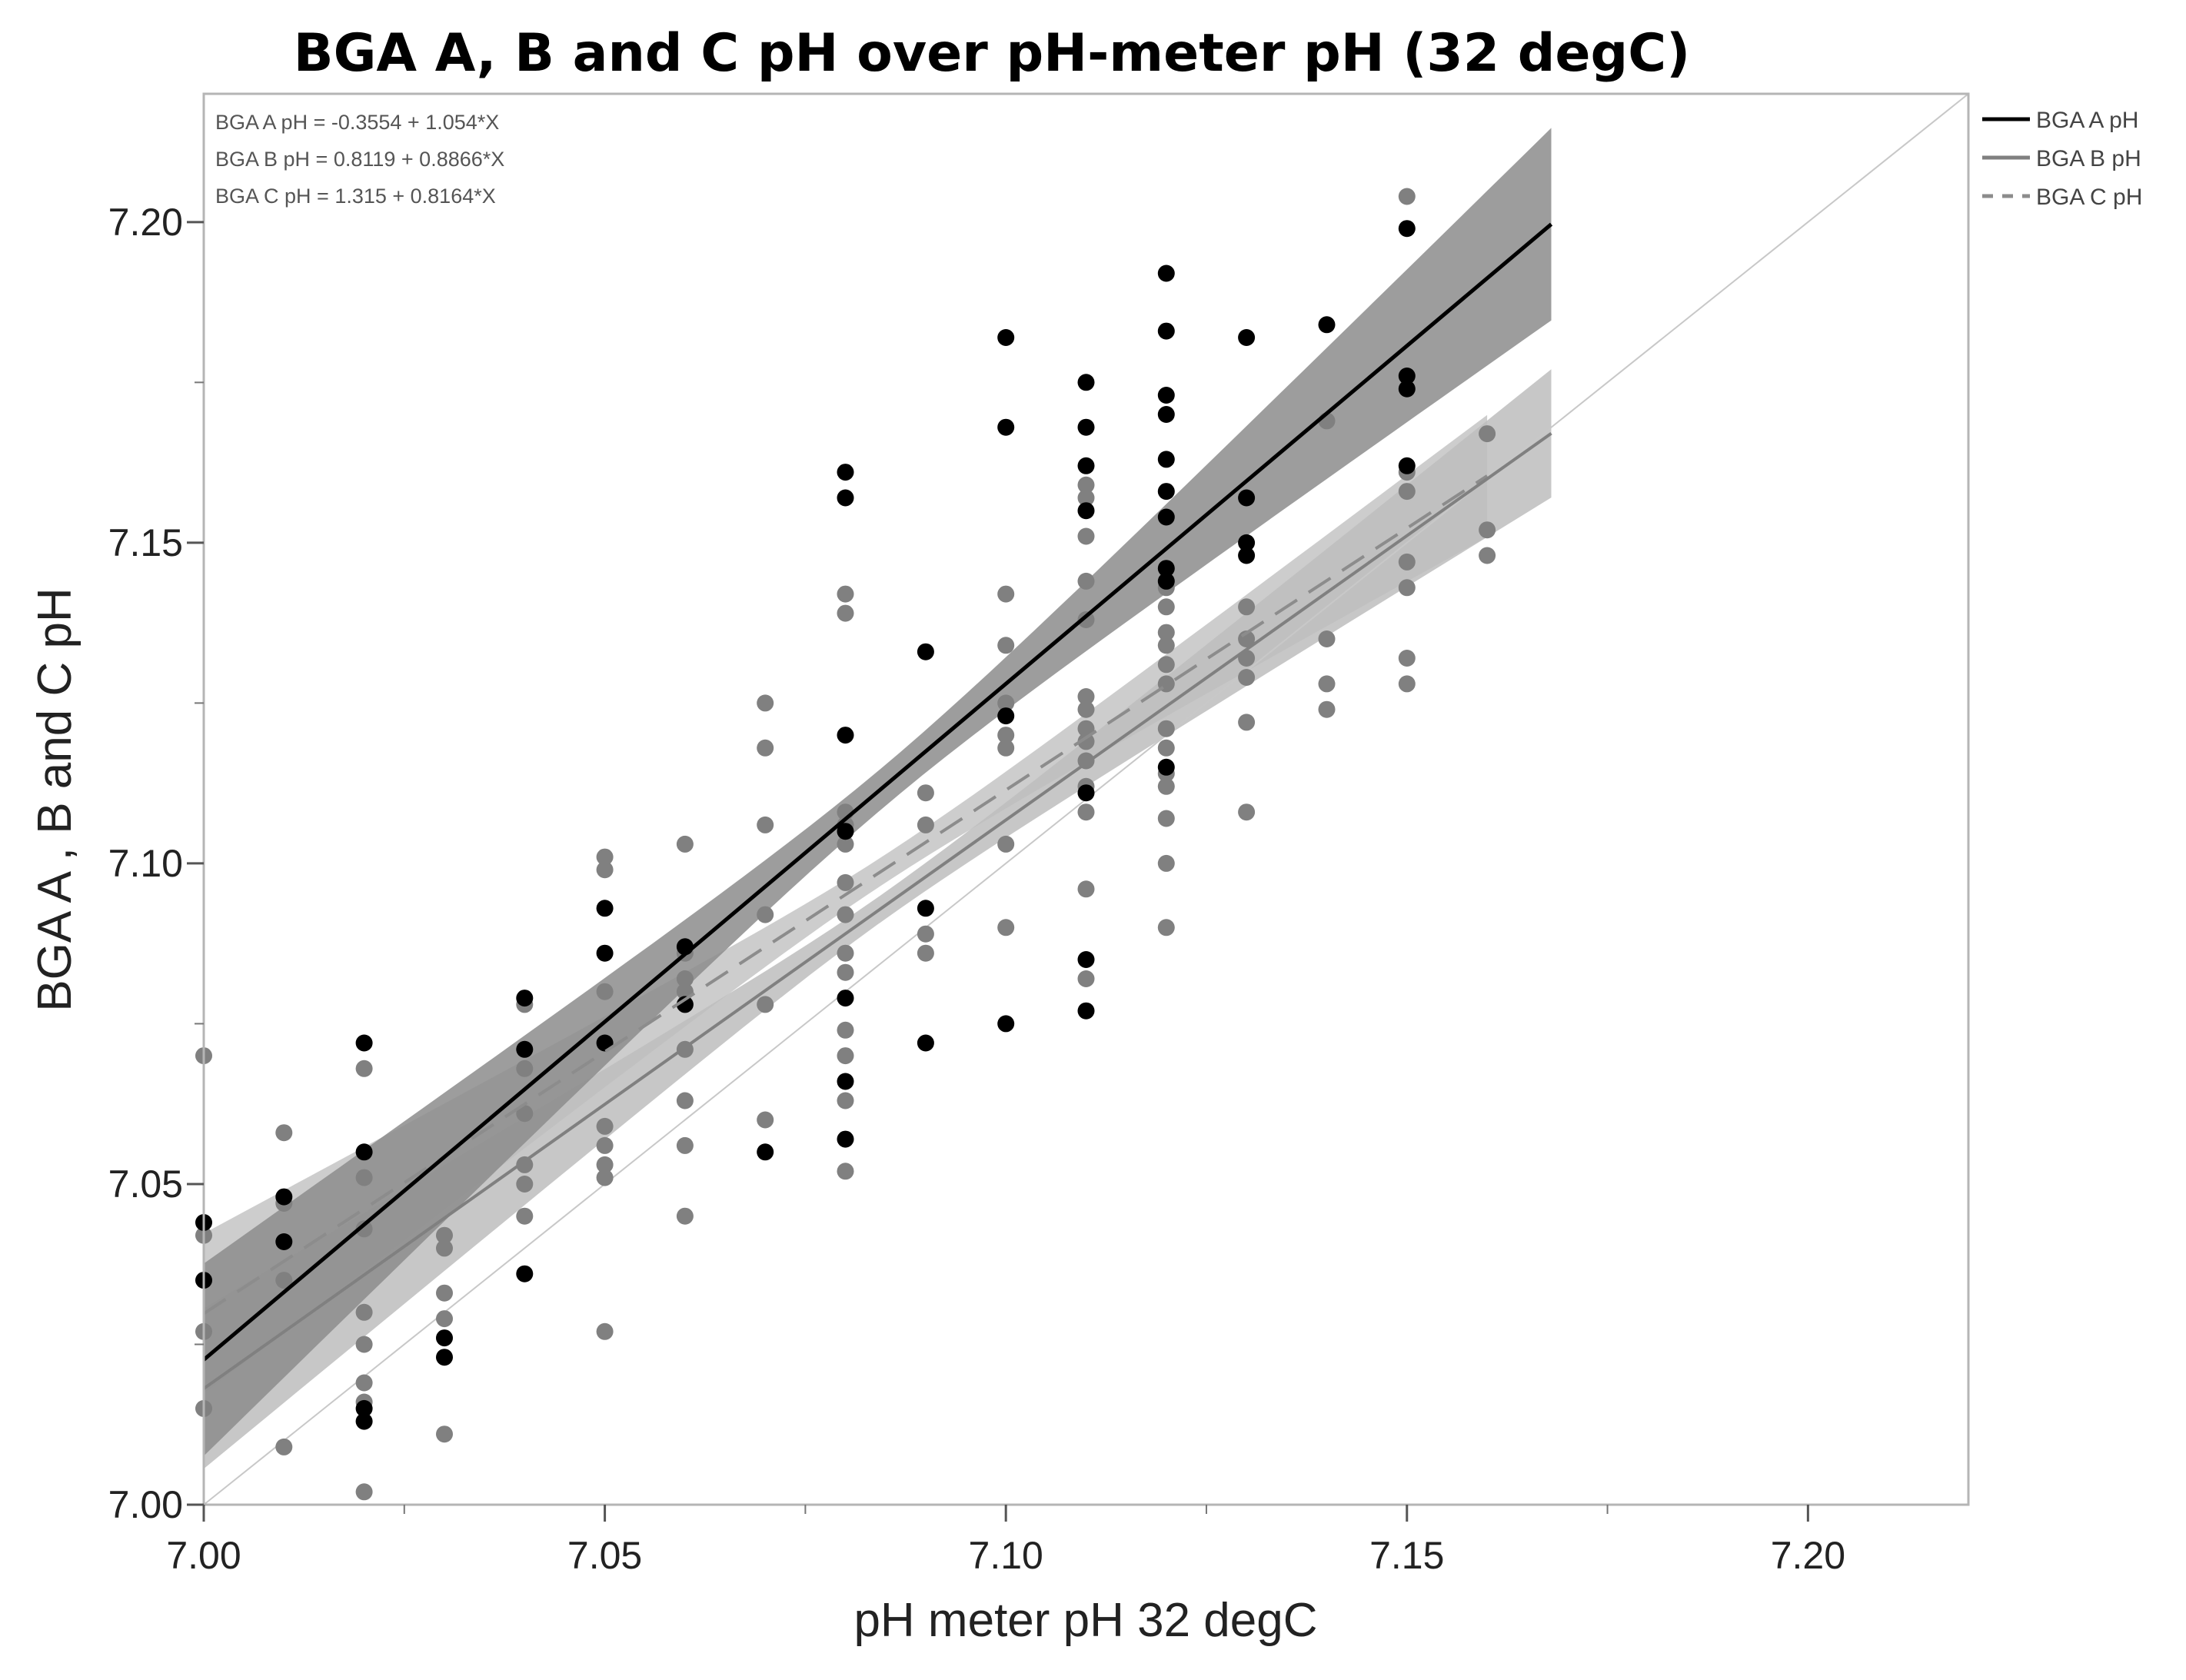 The image size is (2186, 1680). Describe the element at coordinates (605, 1555) in the screenshot. I see `x-tick-label: 7.05` at that location.